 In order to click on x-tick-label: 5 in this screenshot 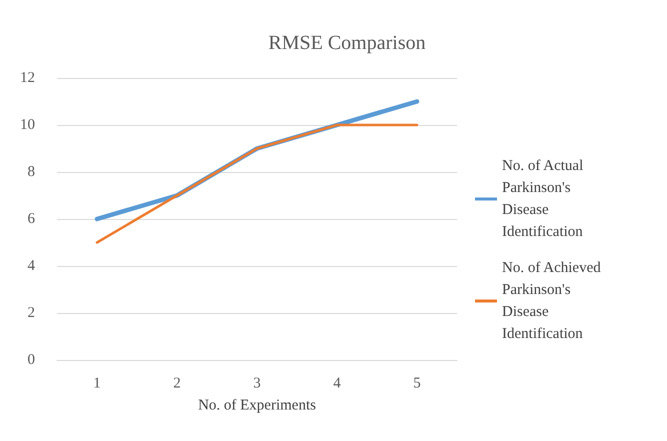, I will do `click(417, 384)`.